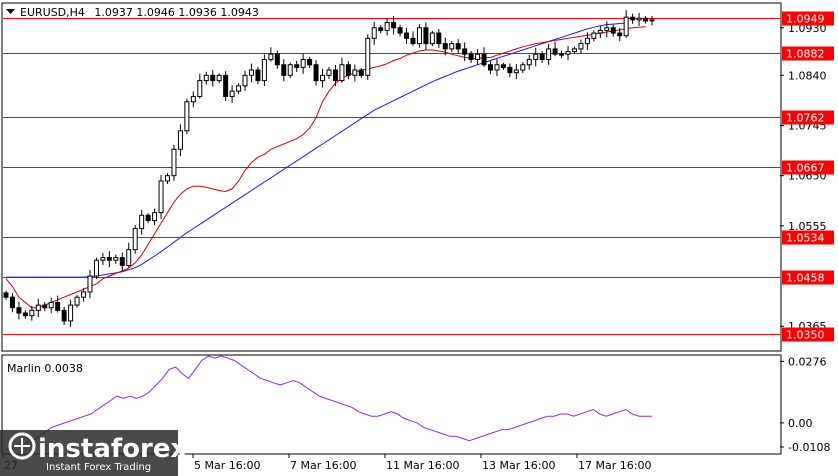 The image size is (838, 476). What do you see at coordinates (518, 465) in the screenshot?
I see `time-tick-label: 13 Mar 16:00` at bounding box center [518, 465].